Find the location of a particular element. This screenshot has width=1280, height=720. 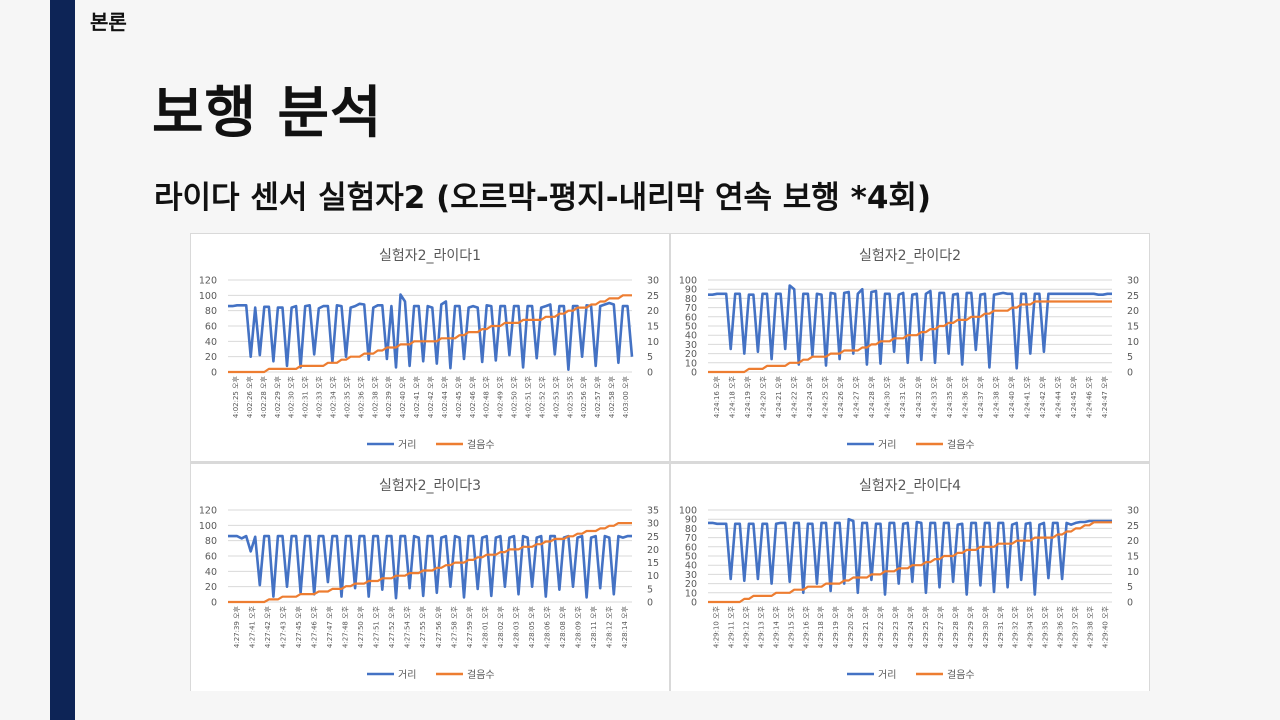

x-tick-label: 4:27:45 오후 is located at coordinates (299, 626).